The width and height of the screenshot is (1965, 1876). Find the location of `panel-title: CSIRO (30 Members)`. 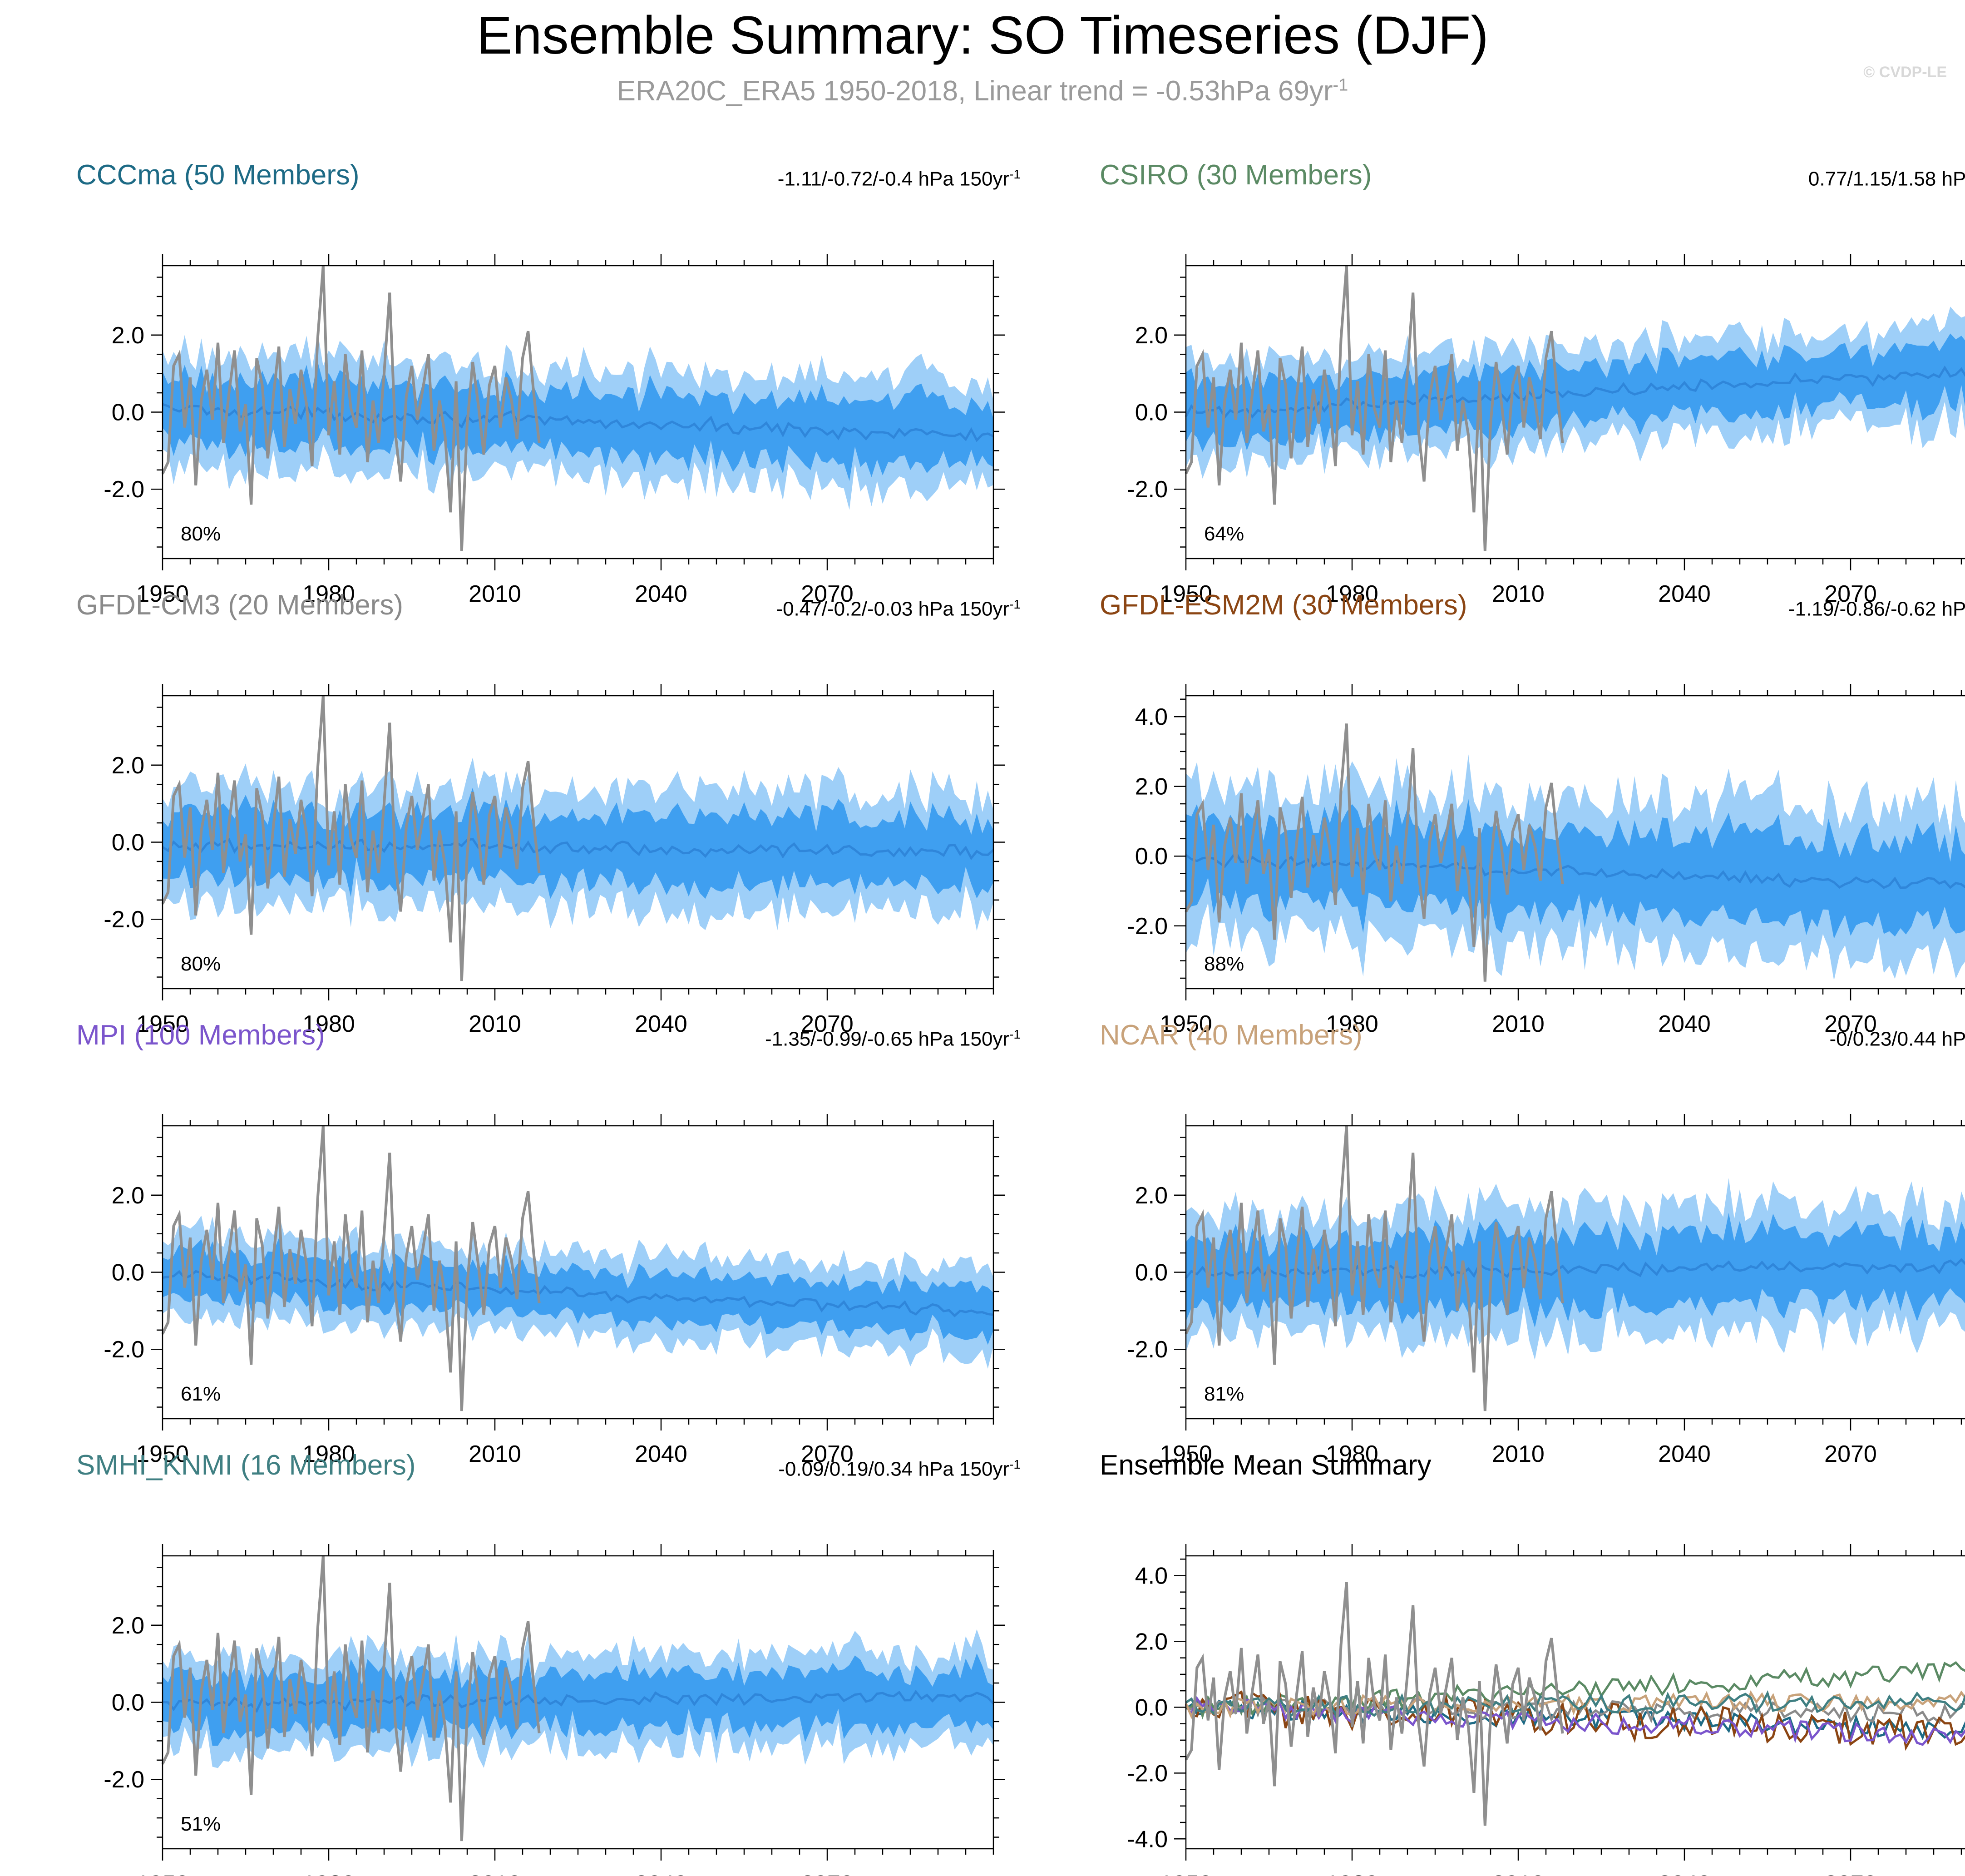

panel-title: CSIRO (30 Members) is located at coordinates (1236, 175).